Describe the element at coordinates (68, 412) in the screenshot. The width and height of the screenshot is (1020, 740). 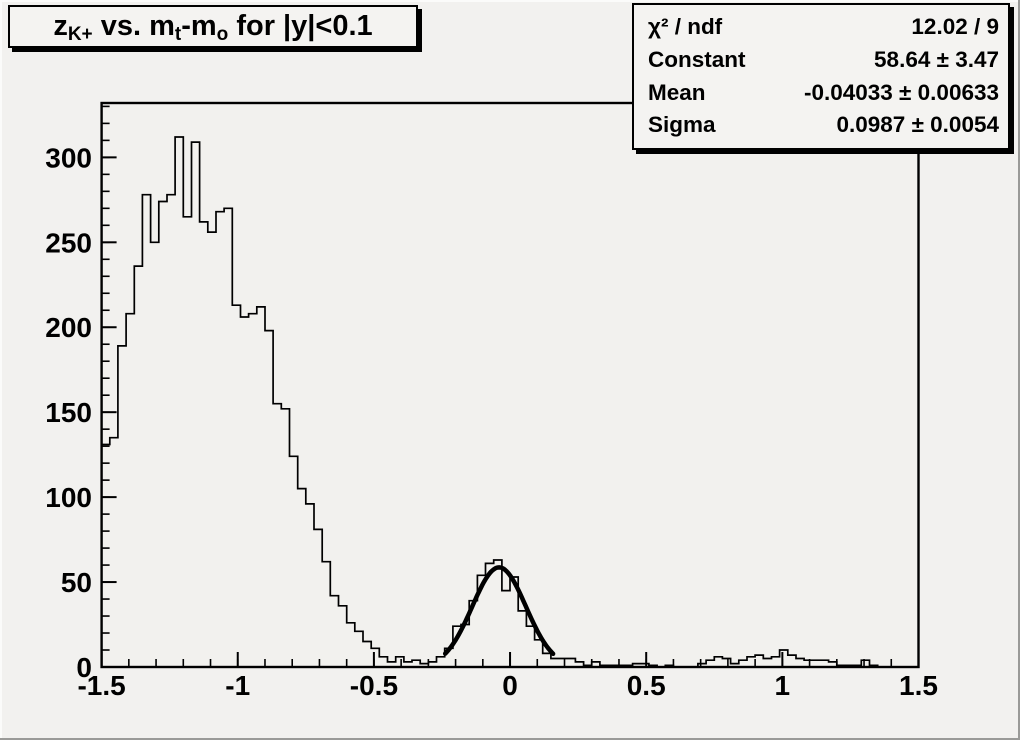
I see `y-axis-tick-label: 150` at that location.